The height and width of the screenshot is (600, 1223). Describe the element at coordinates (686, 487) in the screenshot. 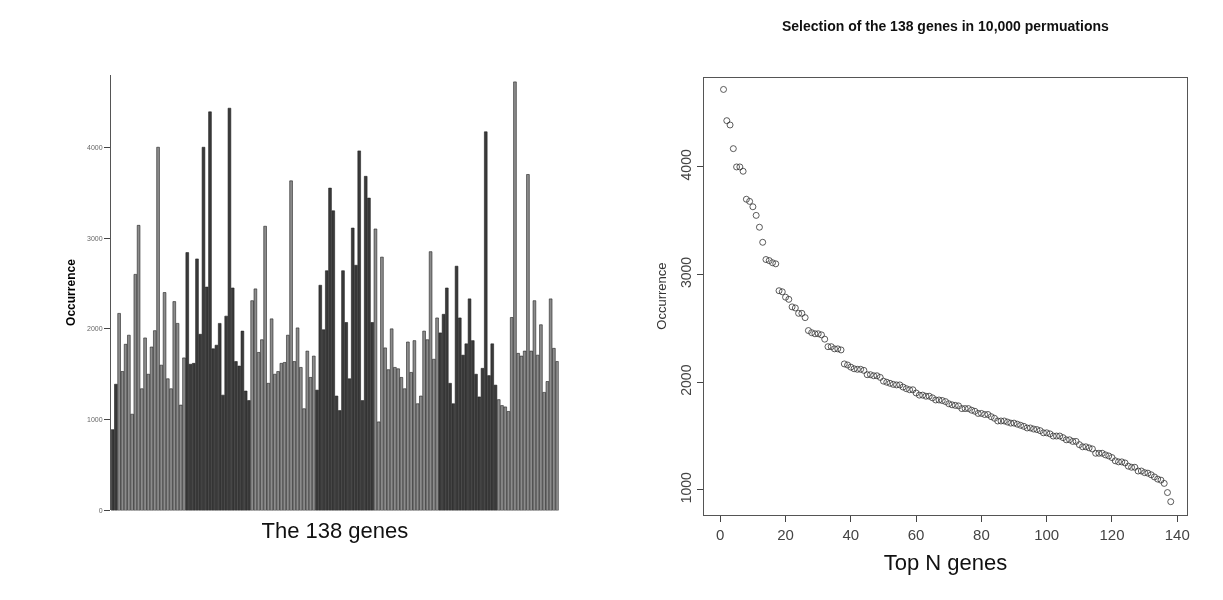

I see `y-tick-label: 1000` at that location.